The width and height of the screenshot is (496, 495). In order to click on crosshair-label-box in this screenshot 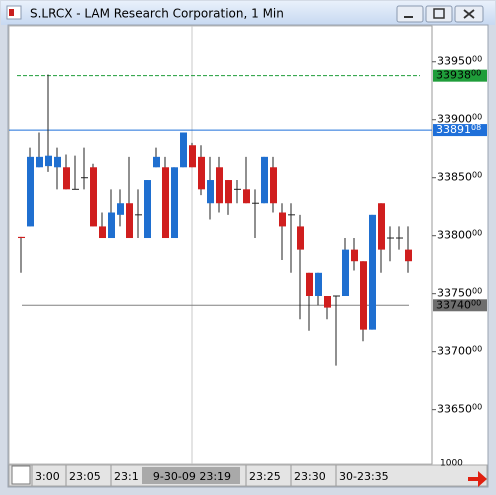, I will do `click(191, 475)`.